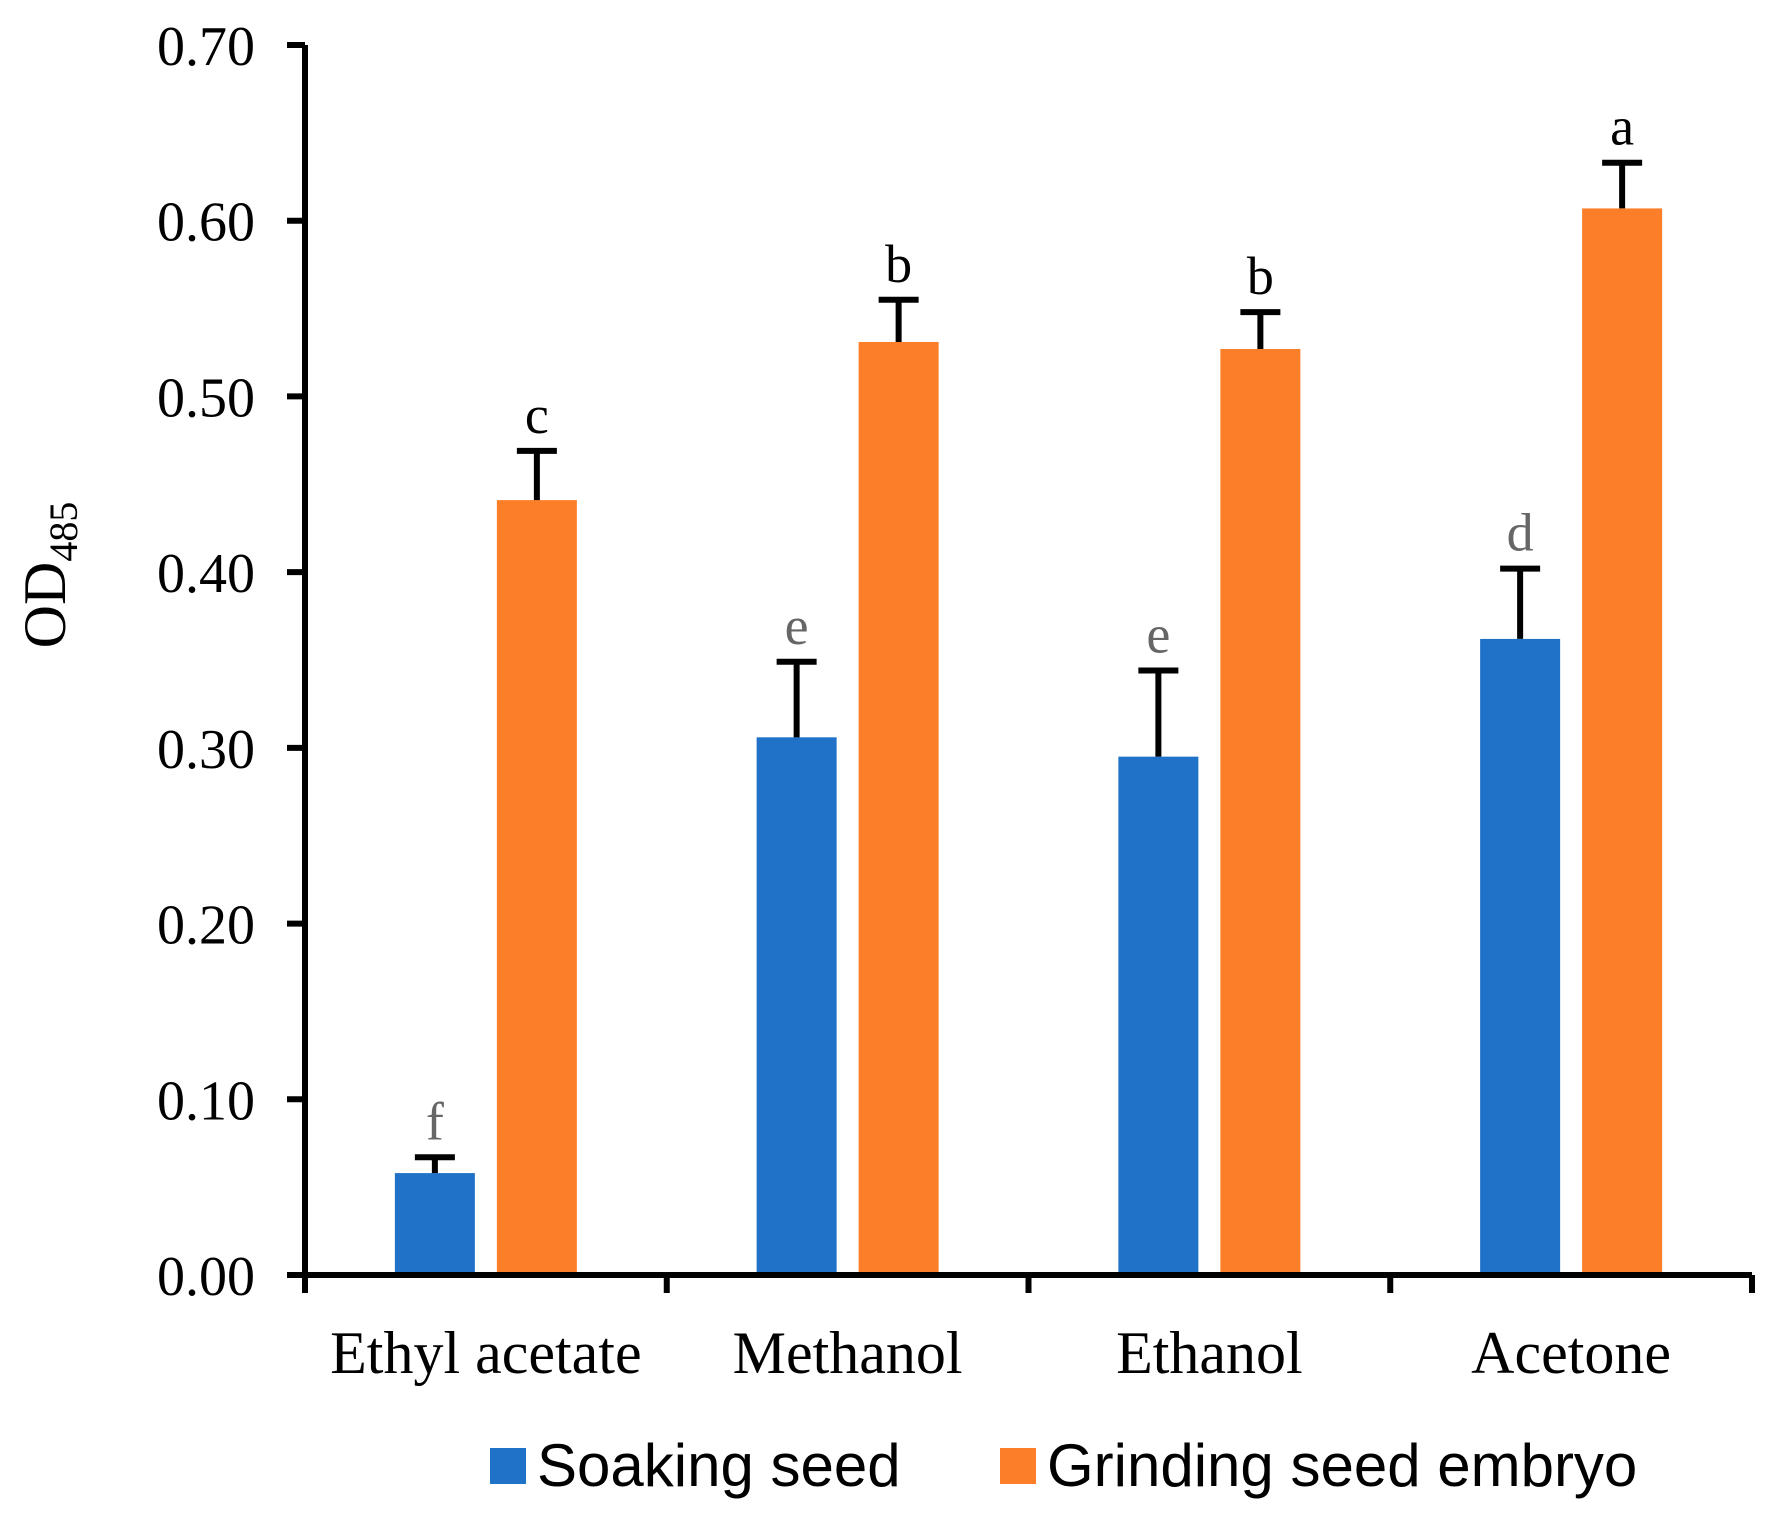  Describe the element at coordinates (1209, 1353) in the screenshot. I see `x-tick-label: Ethanol` at that location.